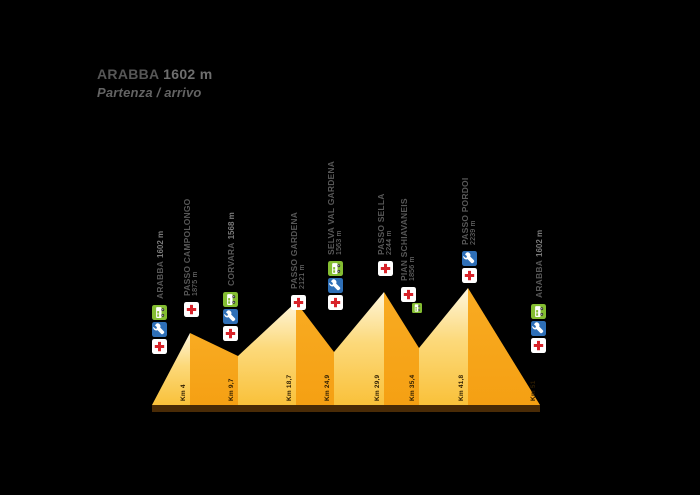  Describe the element at coordinates (390, 242) in the screenshot. I see `station-elevation: 2244 m` at that location.